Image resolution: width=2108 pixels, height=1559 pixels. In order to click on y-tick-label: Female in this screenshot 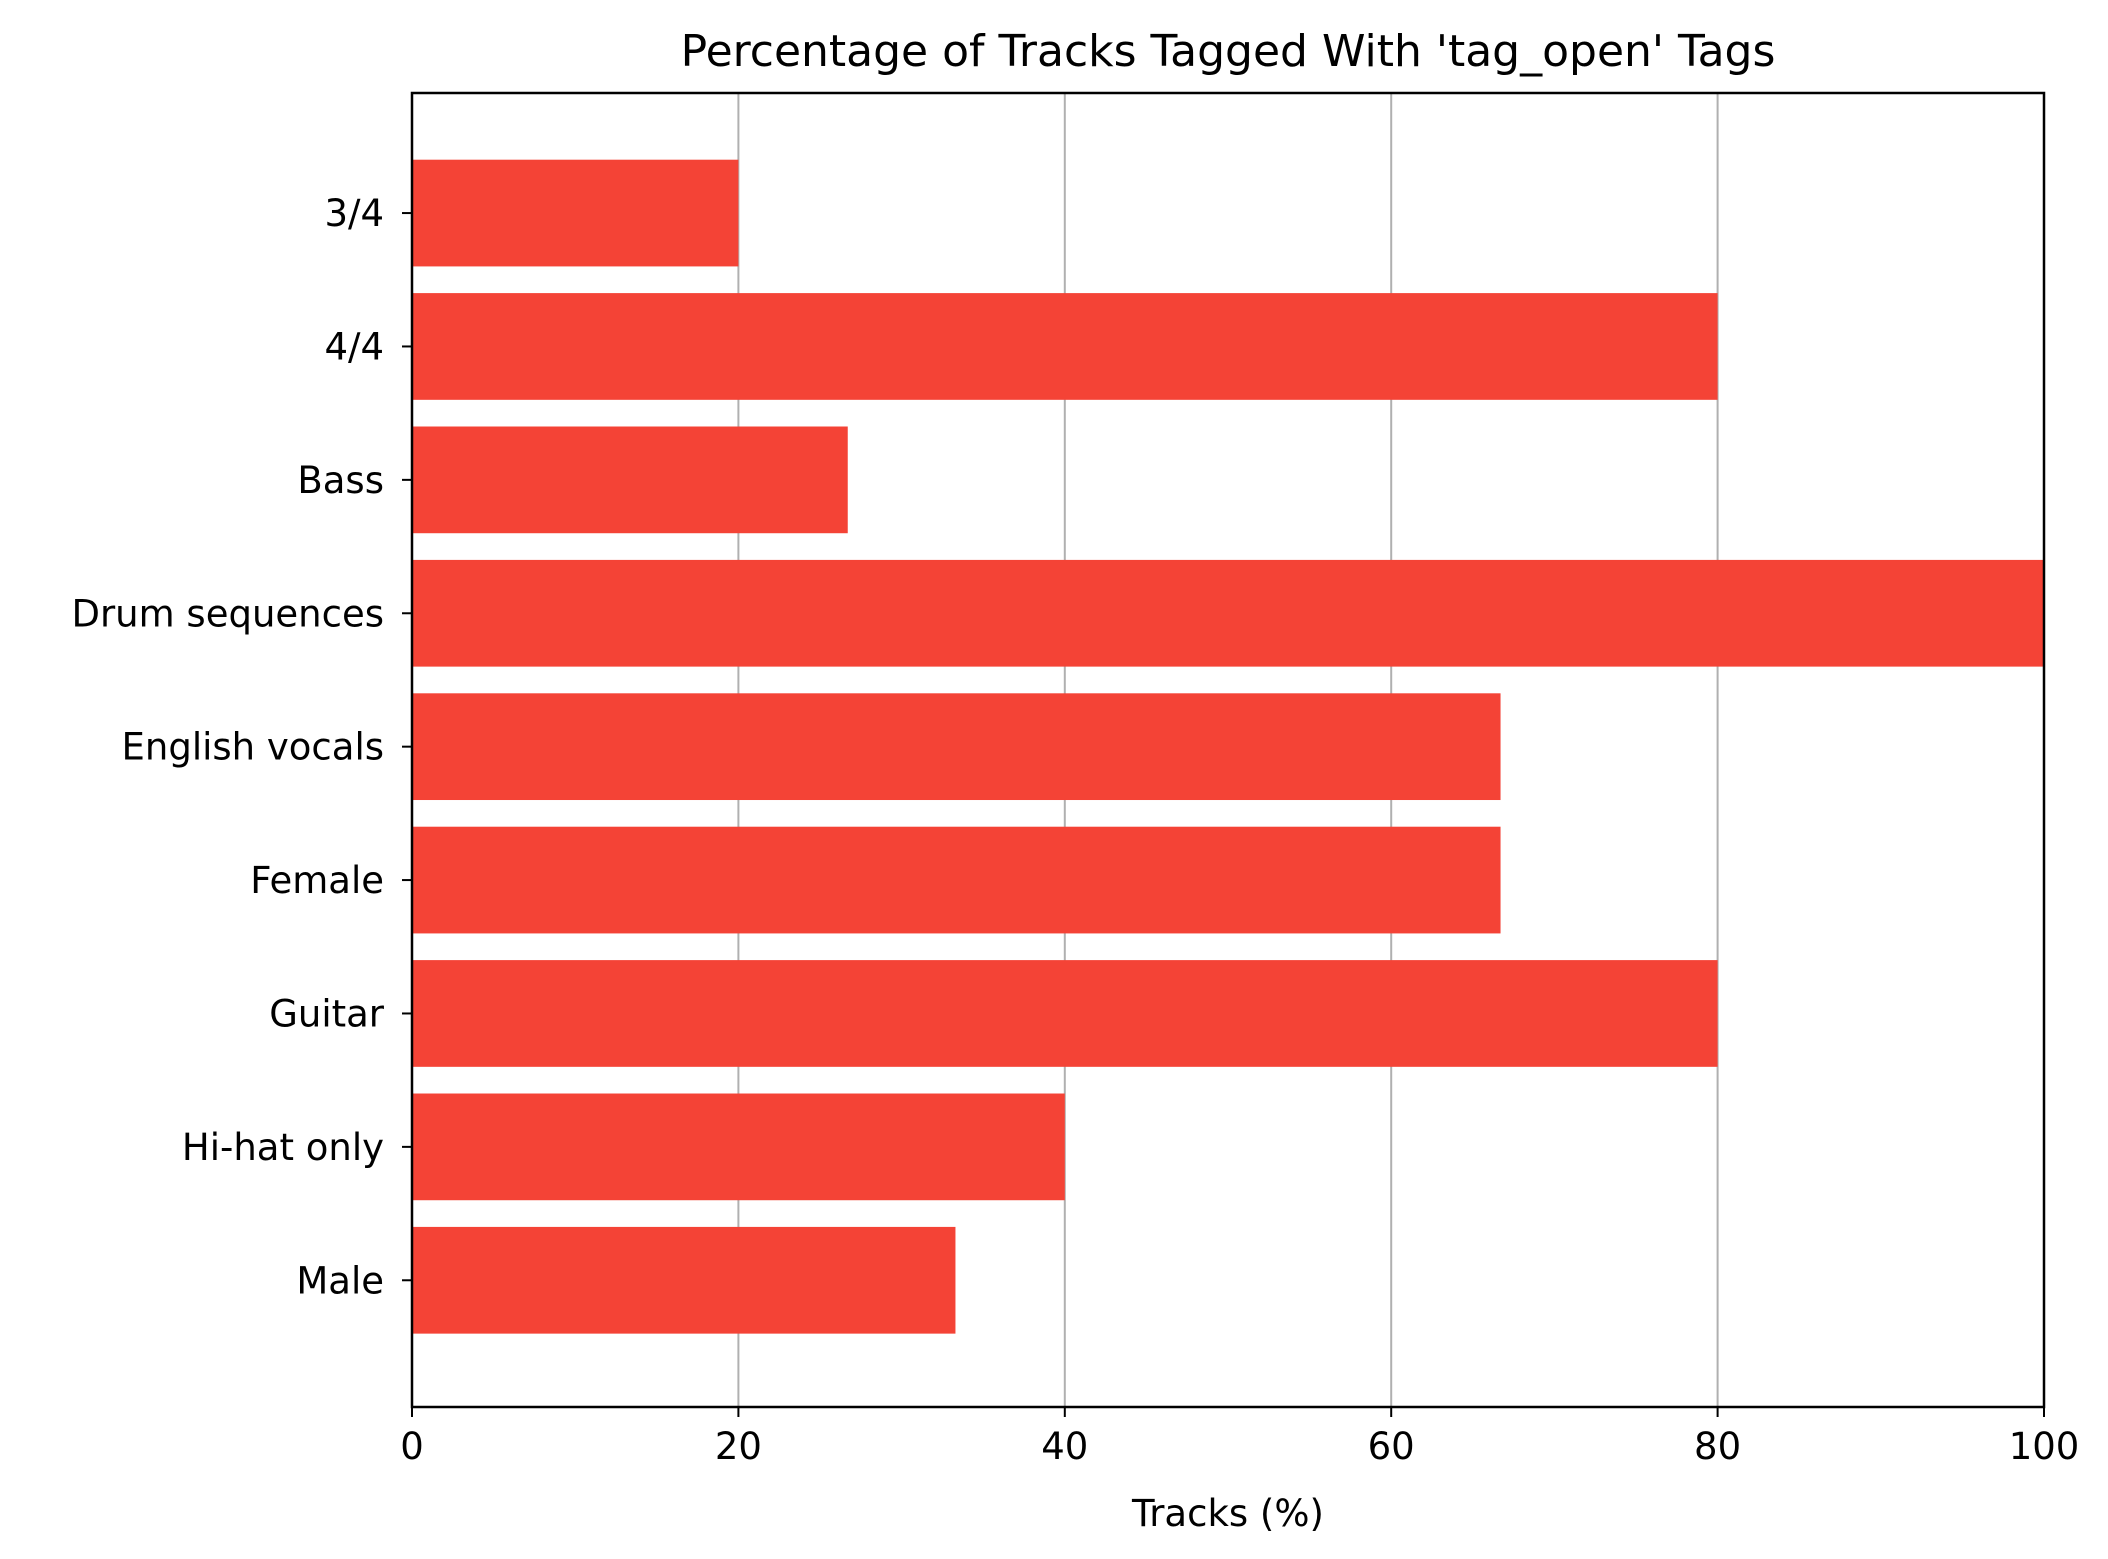, I will do `click(317, 880)`.